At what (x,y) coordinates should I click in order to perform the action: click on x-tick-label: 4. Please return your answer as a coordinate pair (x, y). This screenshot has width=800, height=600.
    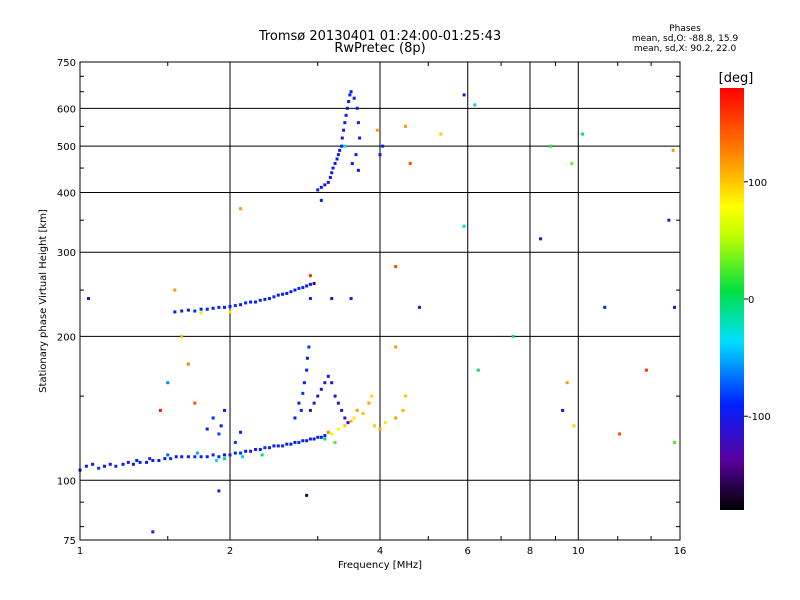
    Looking at the image, I should click on (380, 551).